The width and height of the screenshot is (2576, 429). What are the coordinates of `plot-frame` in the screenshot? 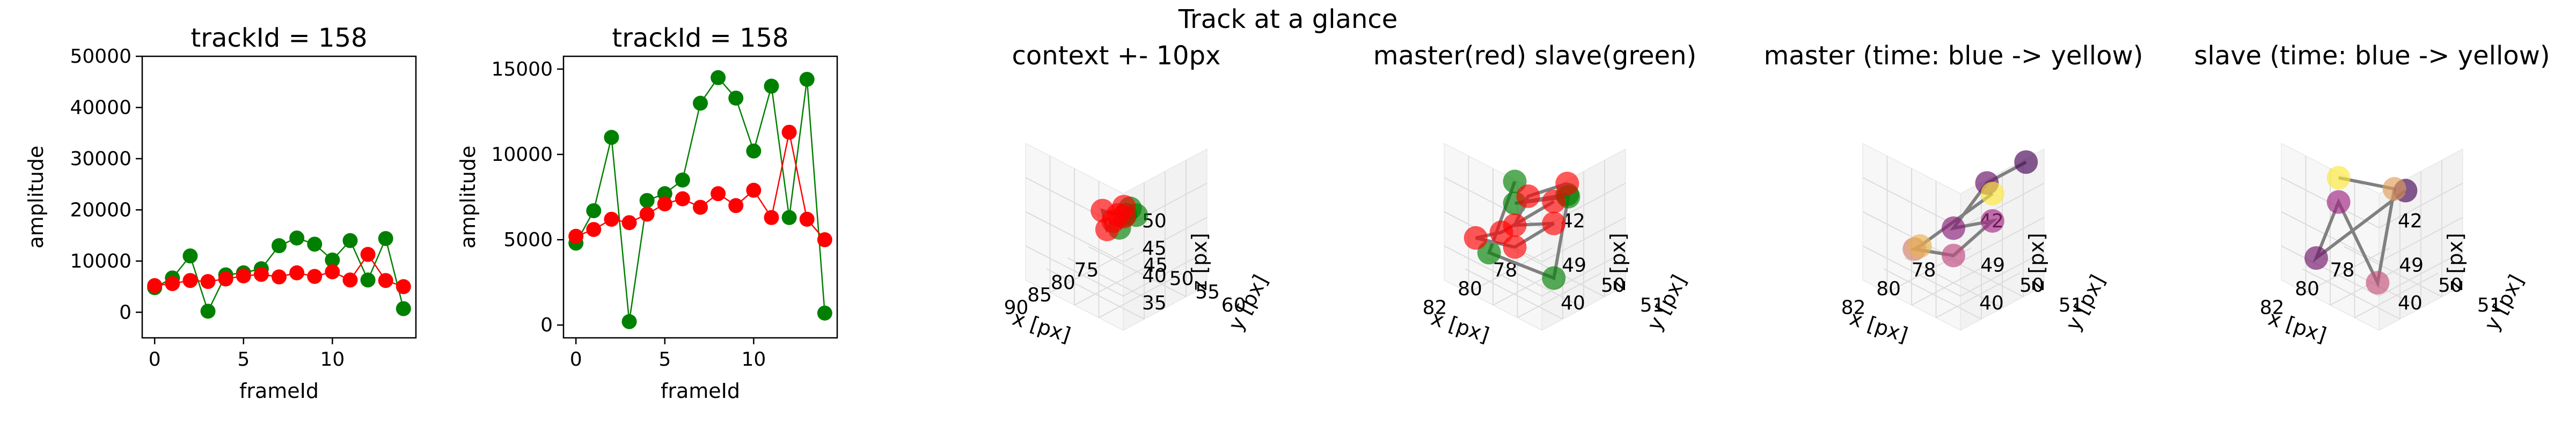 It's located at (279, 197).